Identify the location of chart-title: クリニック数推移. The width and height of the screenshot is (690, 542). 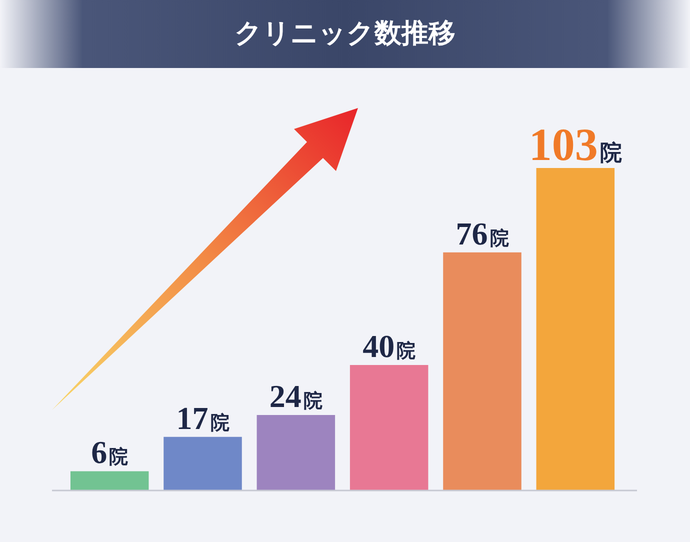
(345, 34).